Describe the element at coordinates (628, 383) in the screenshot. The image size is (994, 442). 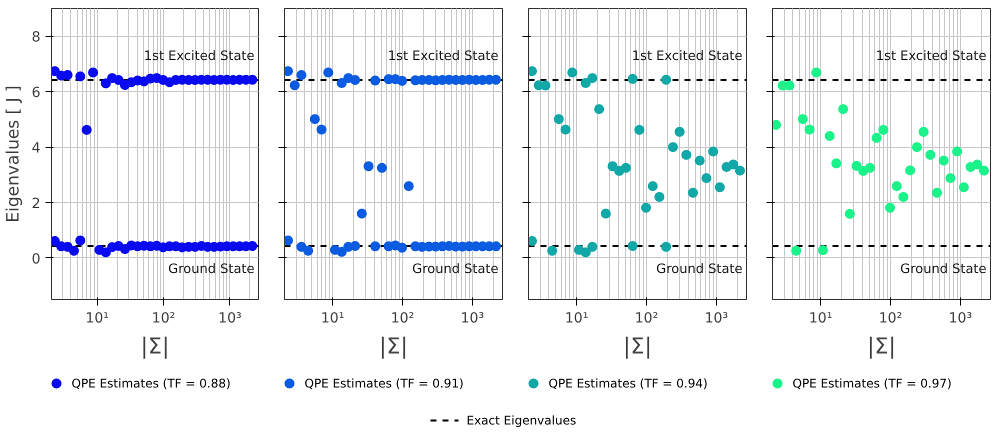
I see `legend-label: QPE Estimates (TF = 0.94)` at that location.